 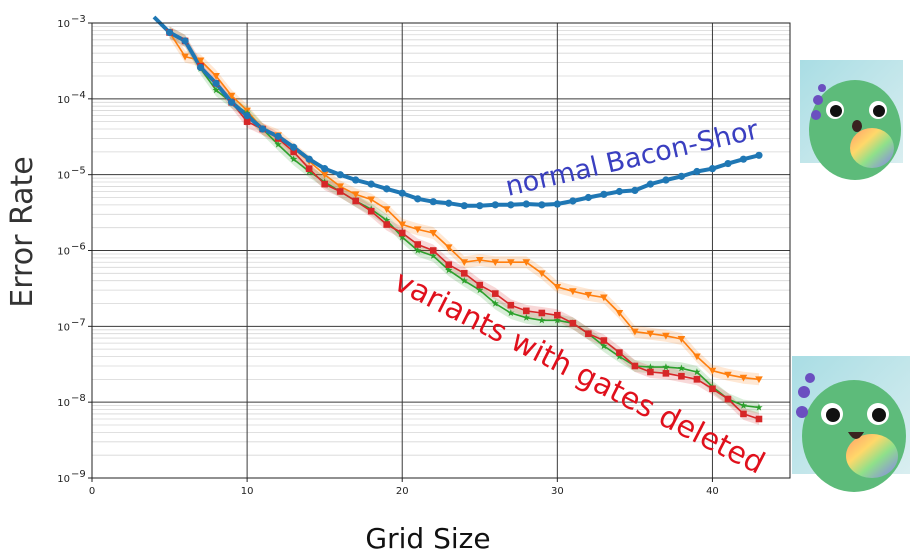 What do you see at coordinates (78, 95) in the screenshot?
I see `y-tick-exponent: −4` at bounding box center [78, 95].